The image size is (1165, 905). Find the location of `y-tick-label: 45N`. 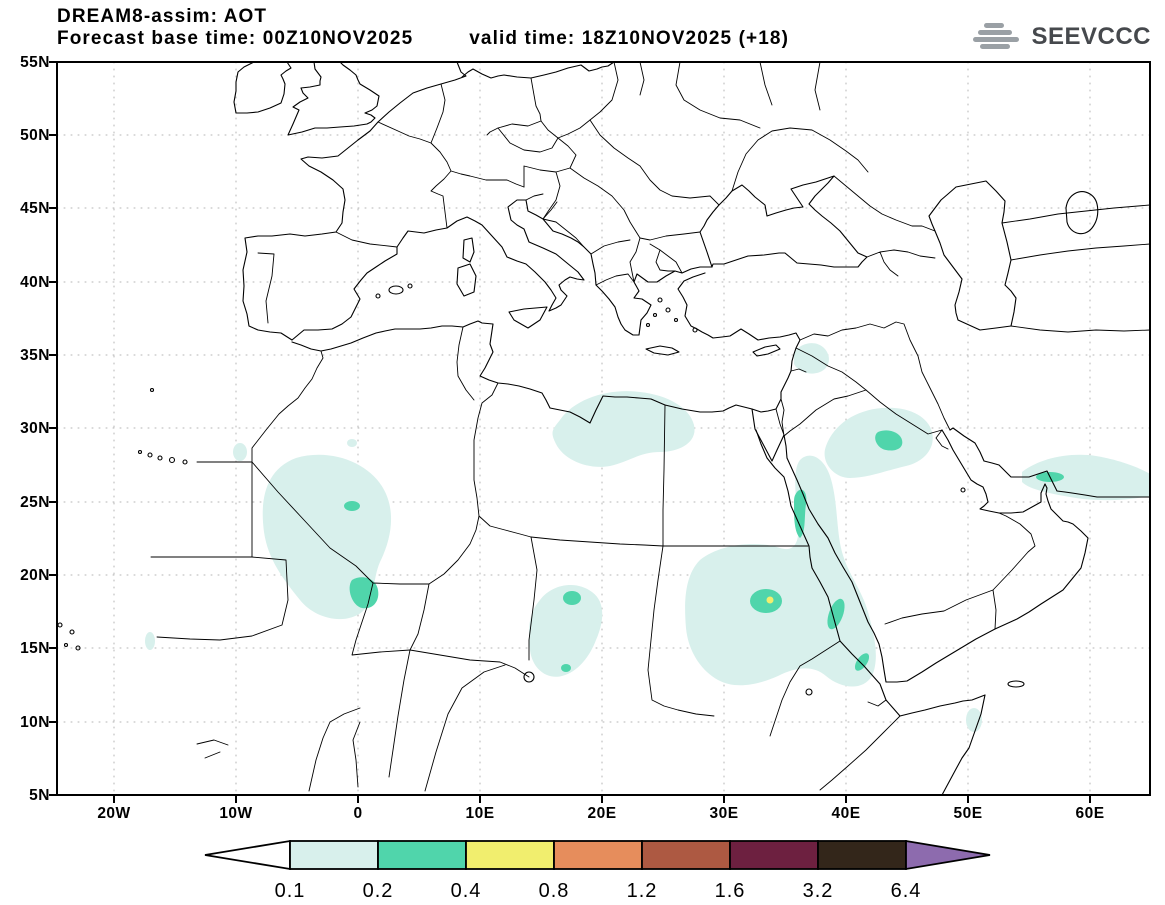

y-tick-label: 45N is located at coordinates (35, 208).